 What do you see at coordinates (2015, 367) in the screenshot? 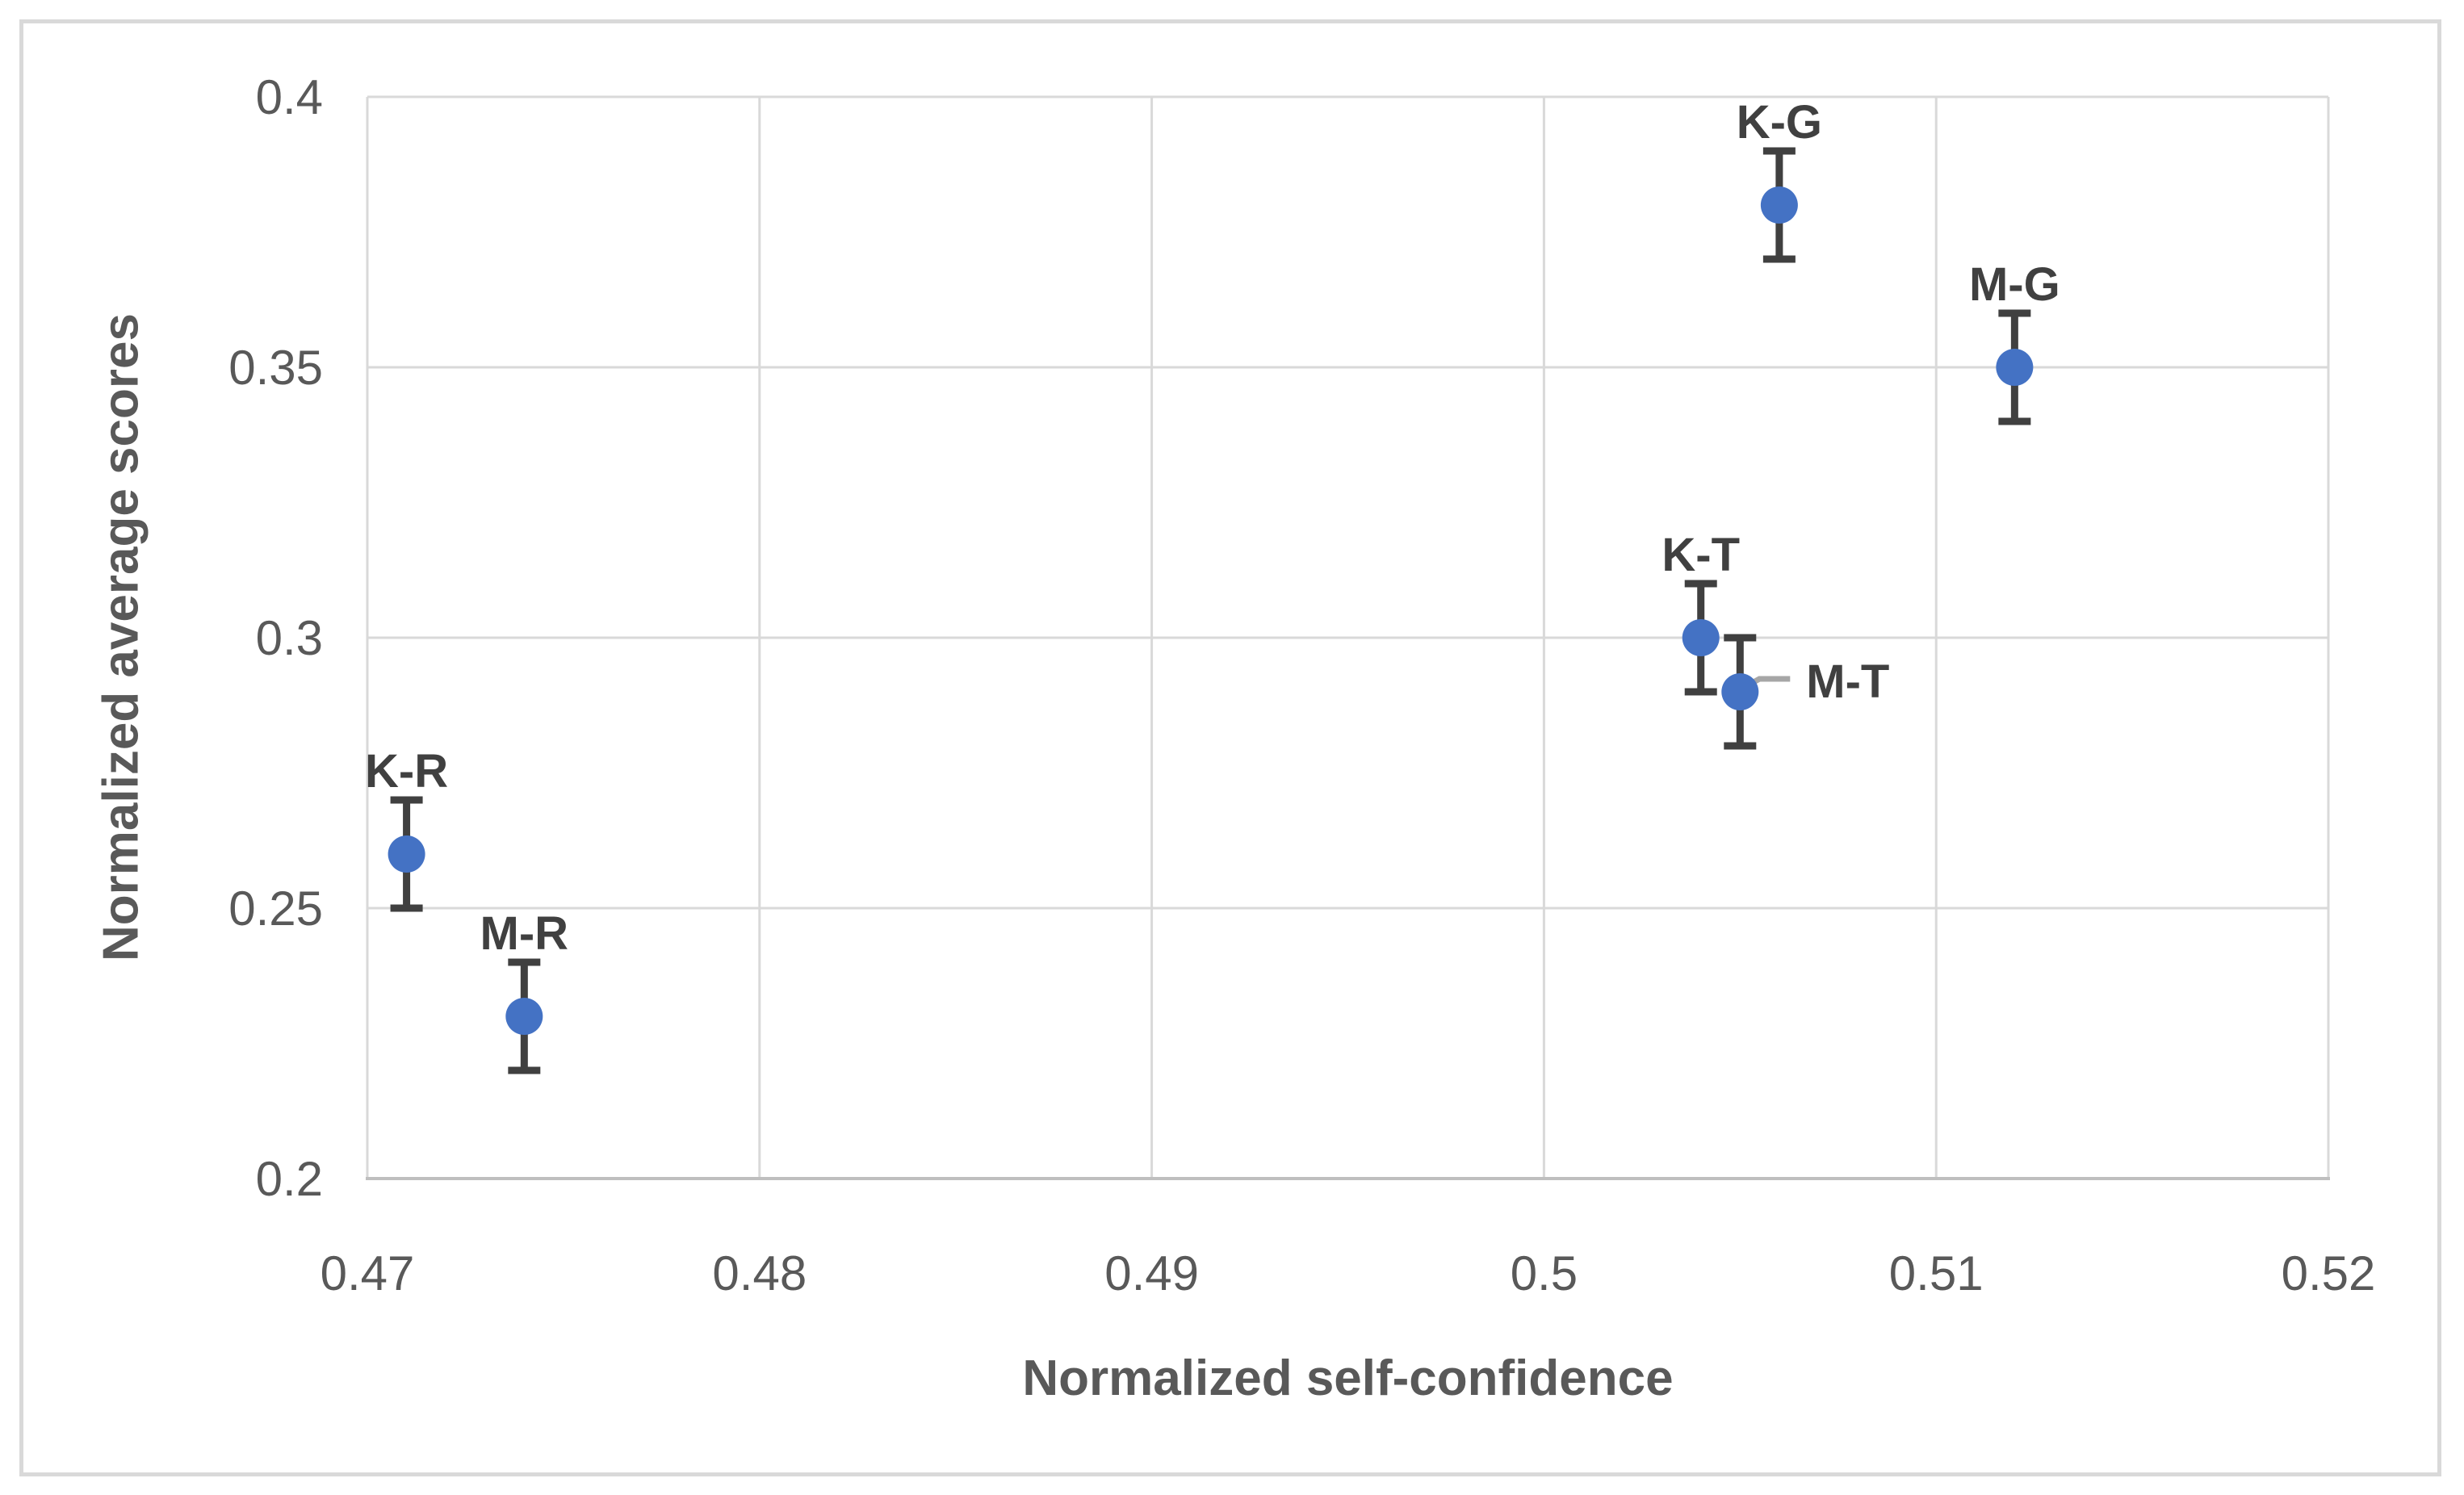
I see `marker-M-G` at bounding box center [2015, 367].